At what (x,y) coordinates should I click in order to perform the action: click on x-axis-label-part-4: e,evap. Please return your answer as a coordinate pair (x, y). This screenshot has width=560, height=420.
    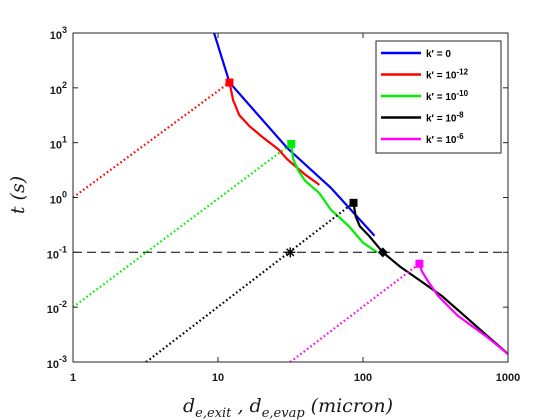
    Looking at the image, I should click on (284, 413).